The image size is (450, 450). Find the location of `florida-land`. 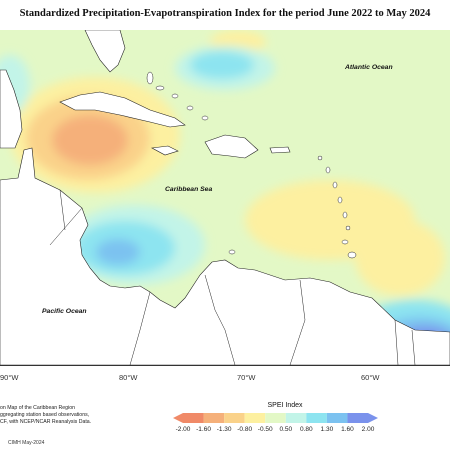

florida-land is located at coordinates (105, 51).